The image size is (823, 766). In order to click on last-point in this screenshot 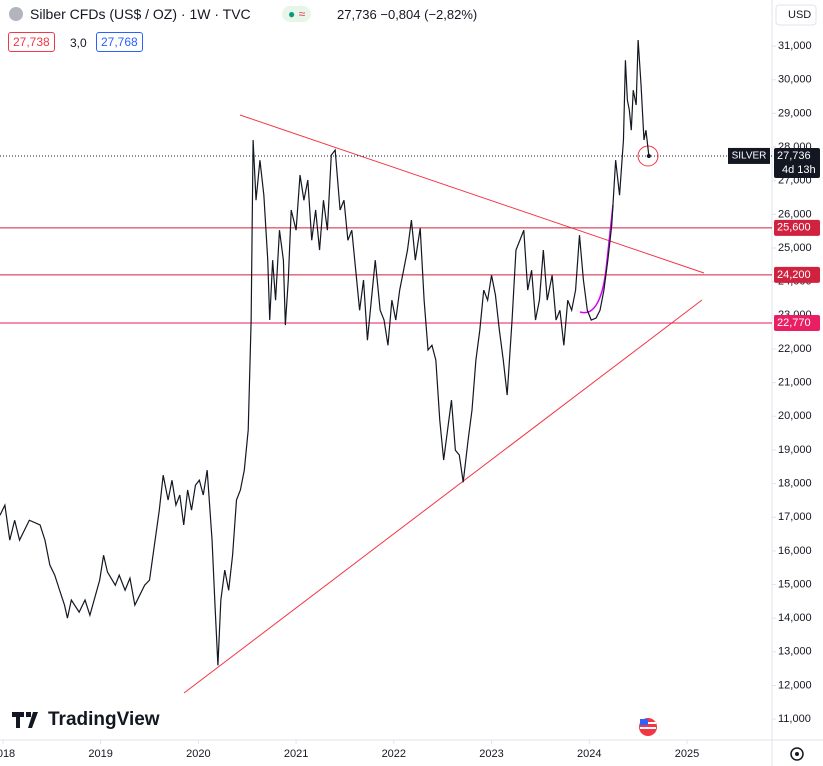, I will do `click(648, 155)`.